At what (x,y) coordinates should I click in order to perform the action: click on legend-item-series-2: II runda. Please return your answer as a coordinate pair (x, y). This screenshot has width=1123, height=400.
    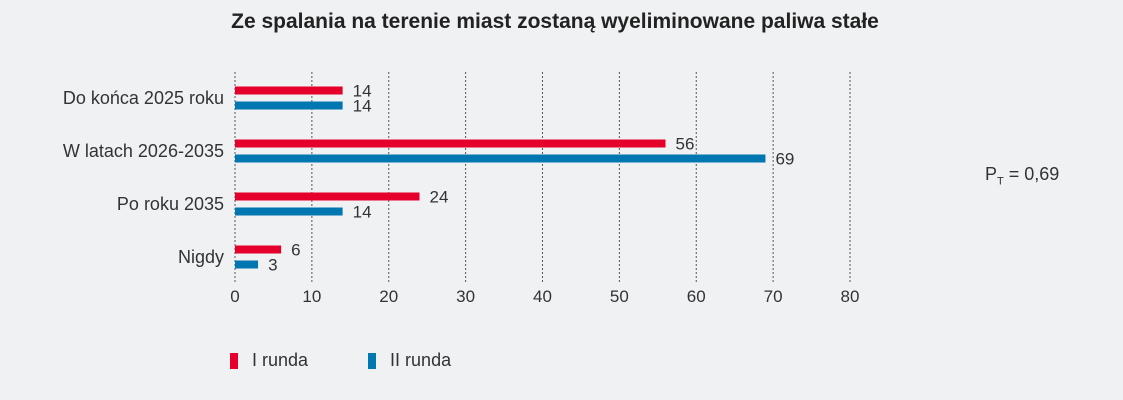
    Looking at the image, I should click on (409, 360).